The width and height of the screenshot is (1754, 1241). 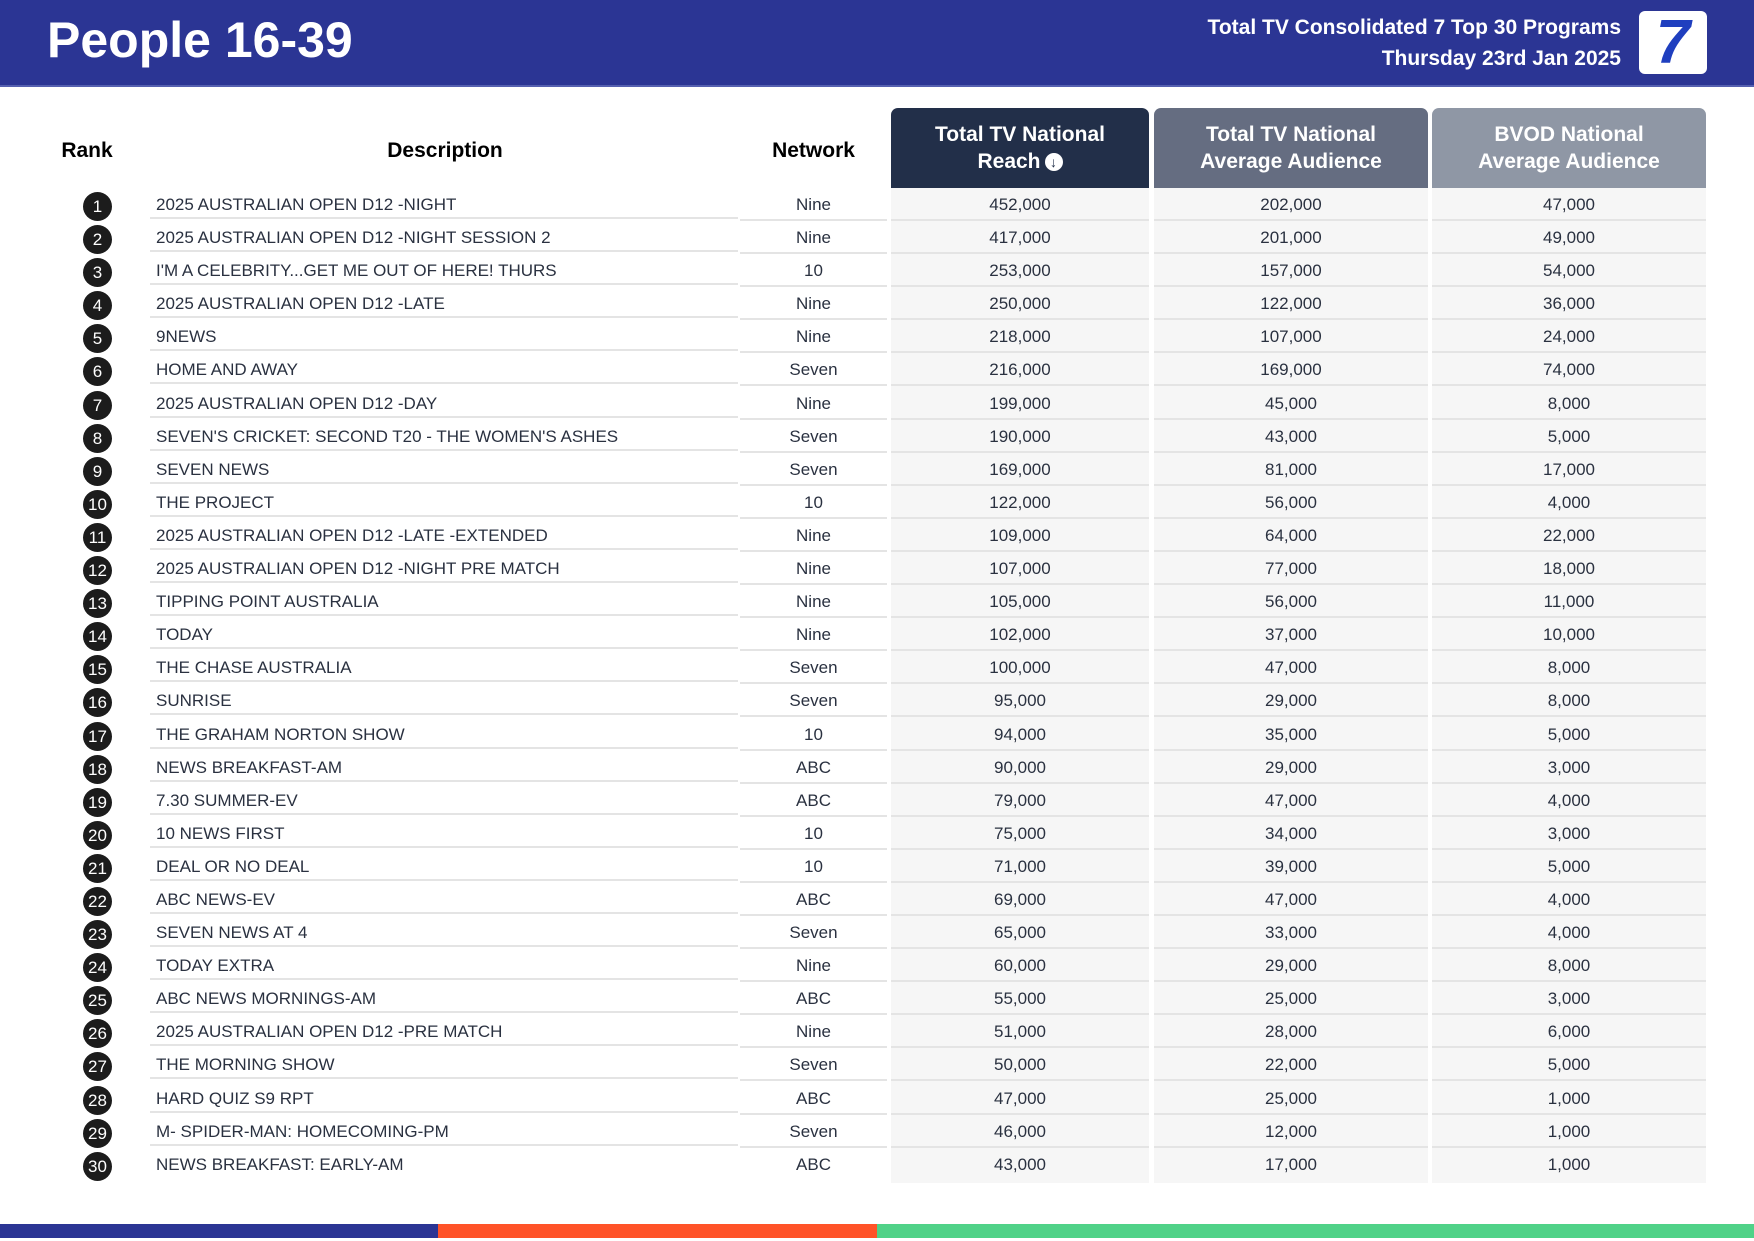 I want to click on rank-badge: 24, so click(x=97, y=968).